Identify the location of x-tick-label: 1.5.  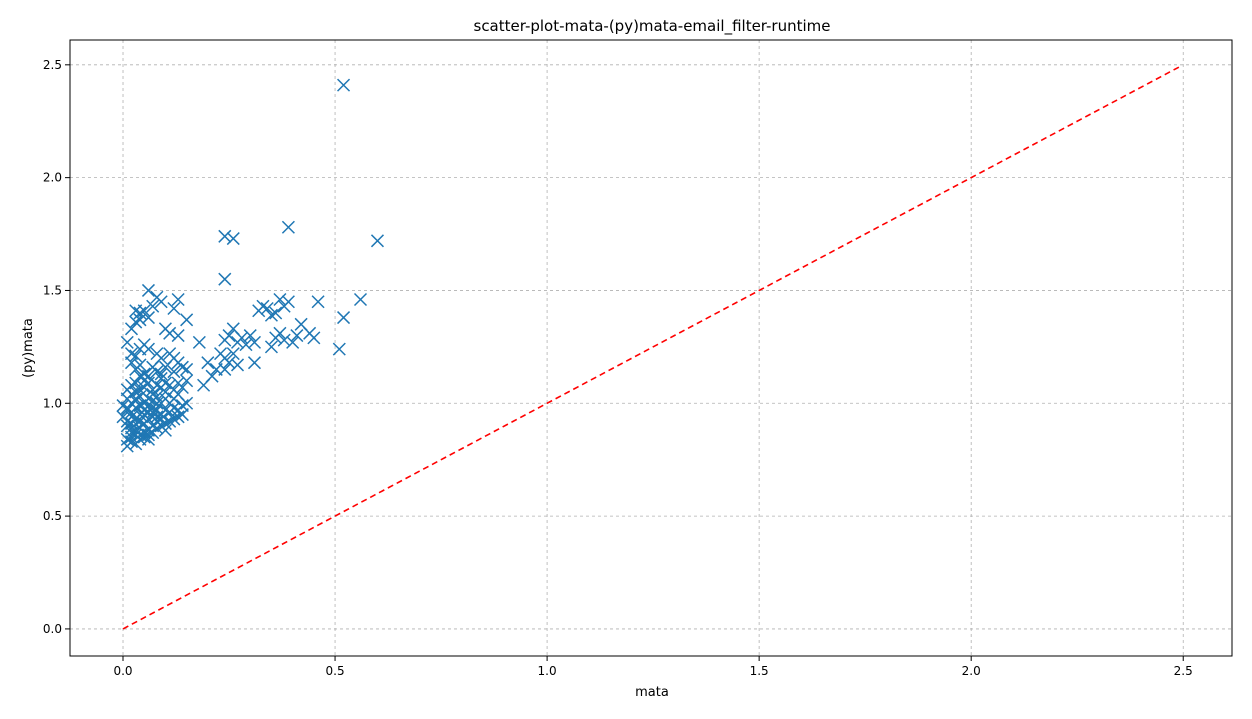
(759, 671).